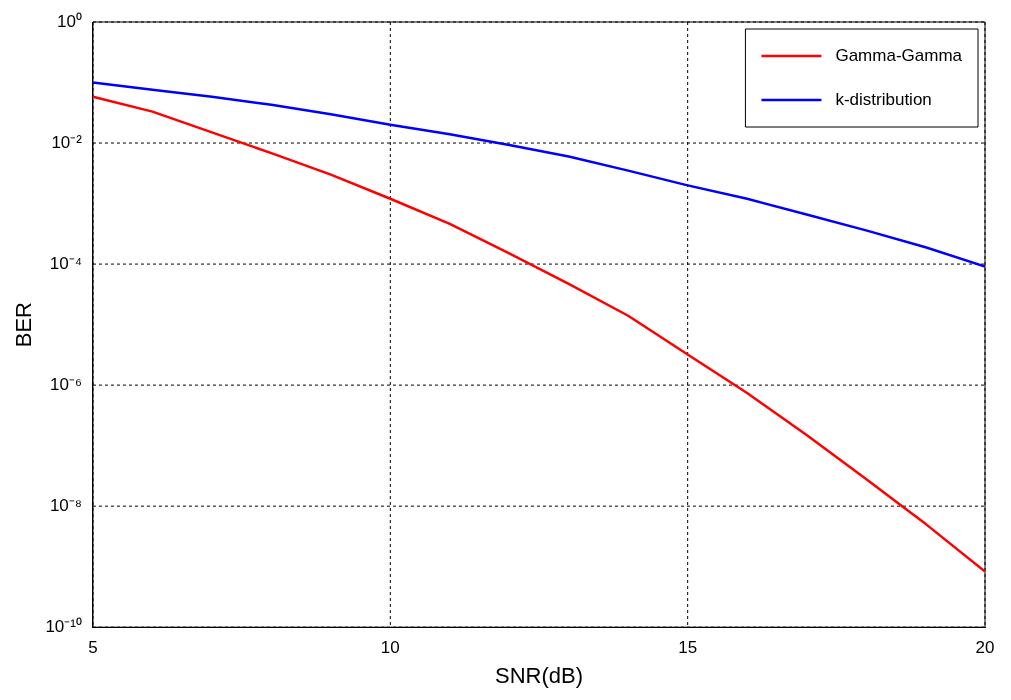 The width and height of the screenshot is (1011, 700). I want to click on x-tick-label: 15, so click(688, 648).